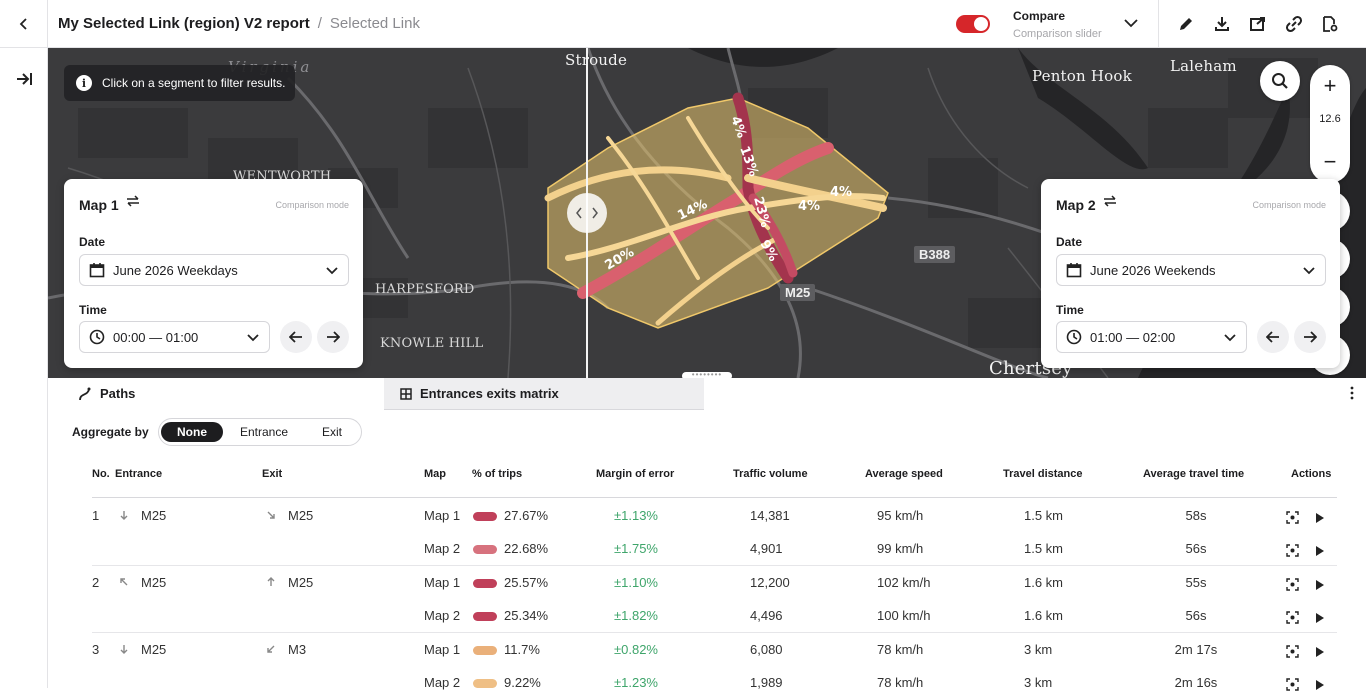 This screenshot has height=696, width=1366. I want to click on map-info-tooltip: i Click on a segment to filter results., so click(180, 83).